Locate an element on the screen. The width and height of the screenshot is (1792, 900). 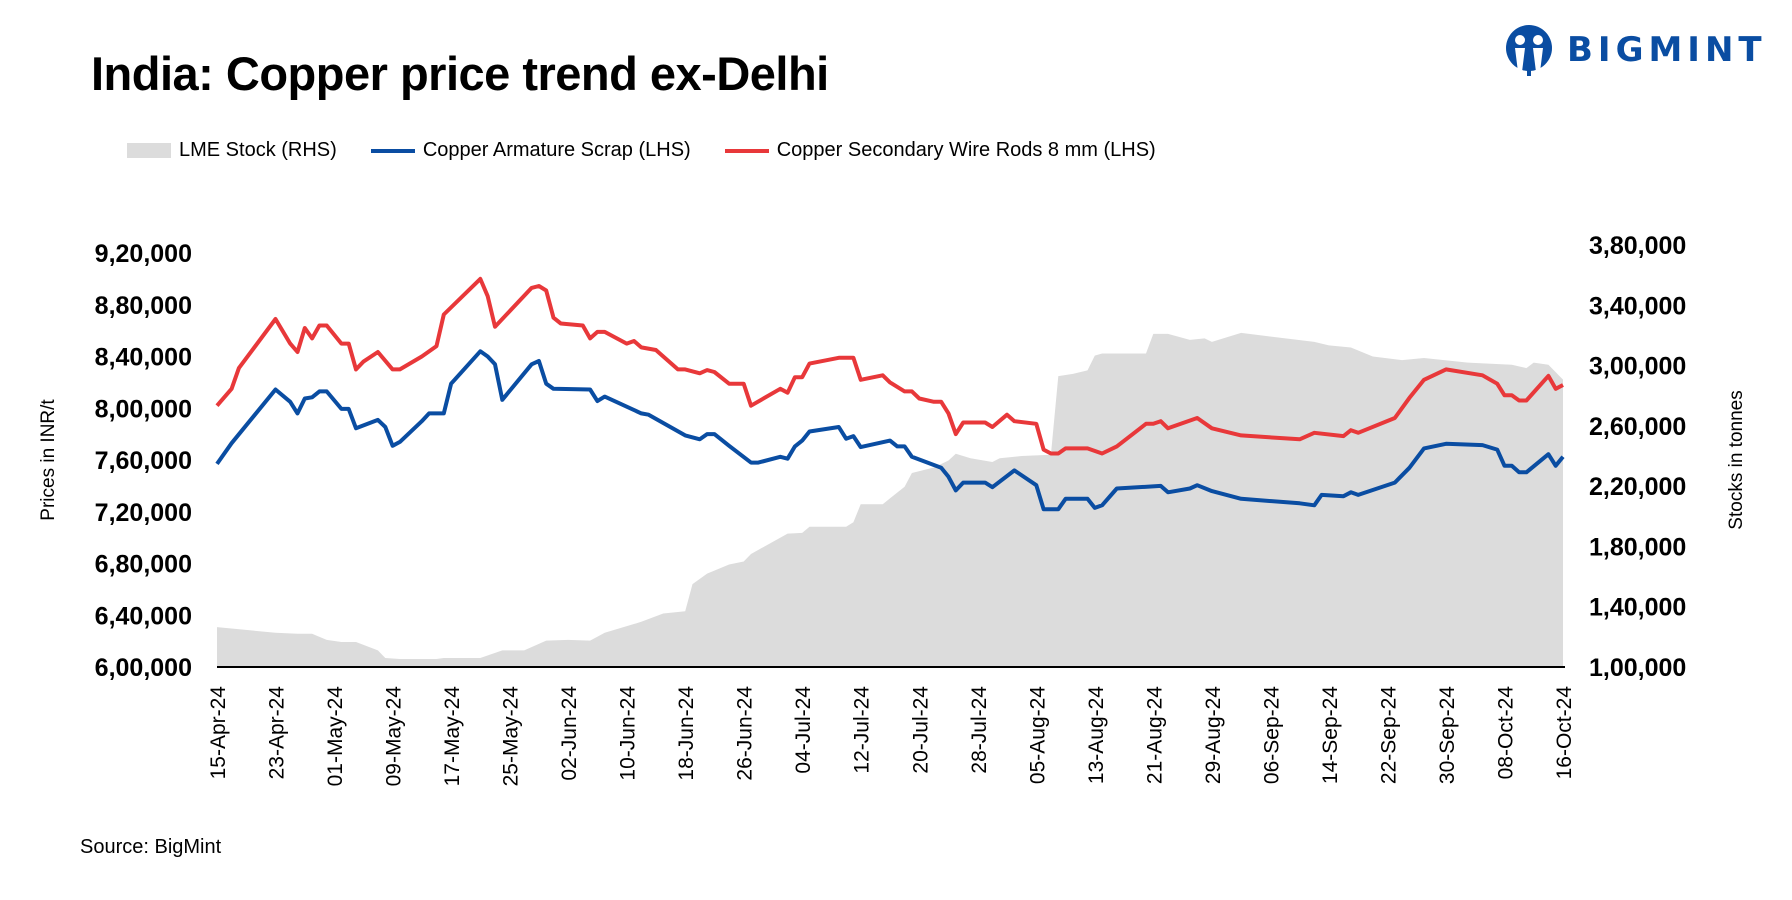
y-tick-label: 7,60,000 is located at coordinates (143, 461).